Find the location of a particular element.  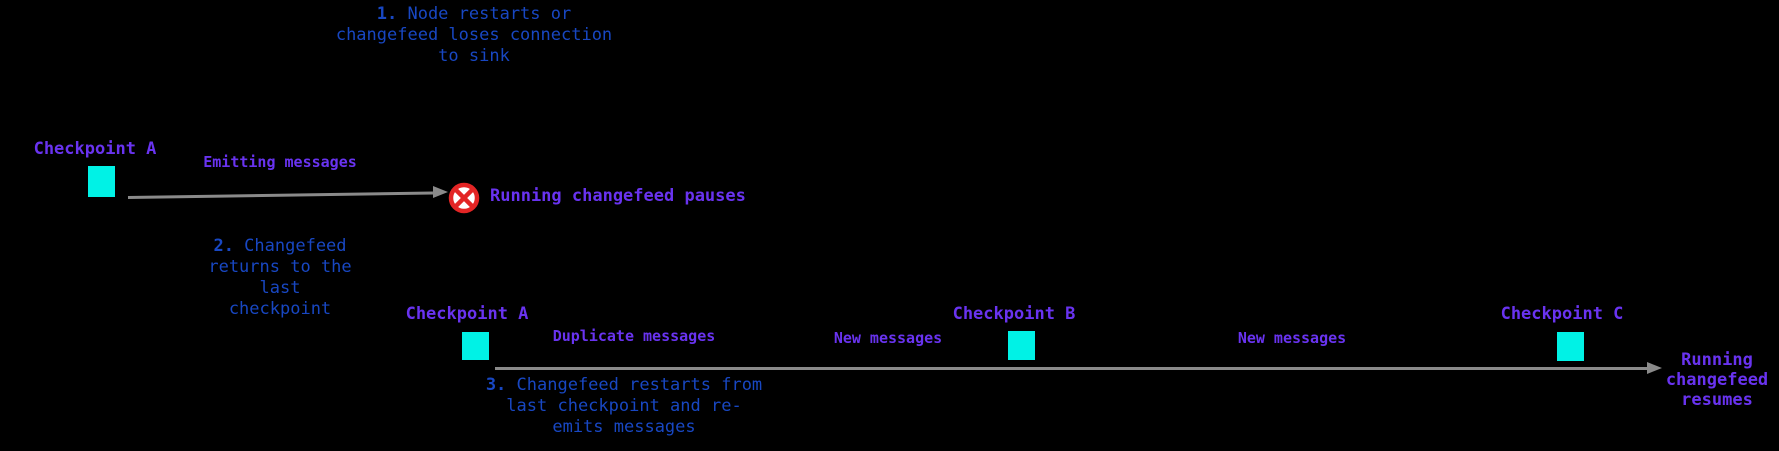

checkpoint-a-marker-top is located at coordinates (101, 181).